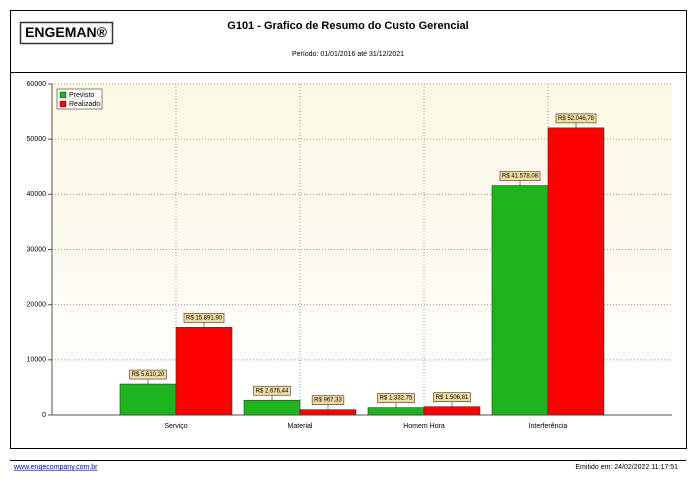  Describe the element at coordinates (37, 84) in the screenshot. I see `y-tick-label: 60000` at that location.